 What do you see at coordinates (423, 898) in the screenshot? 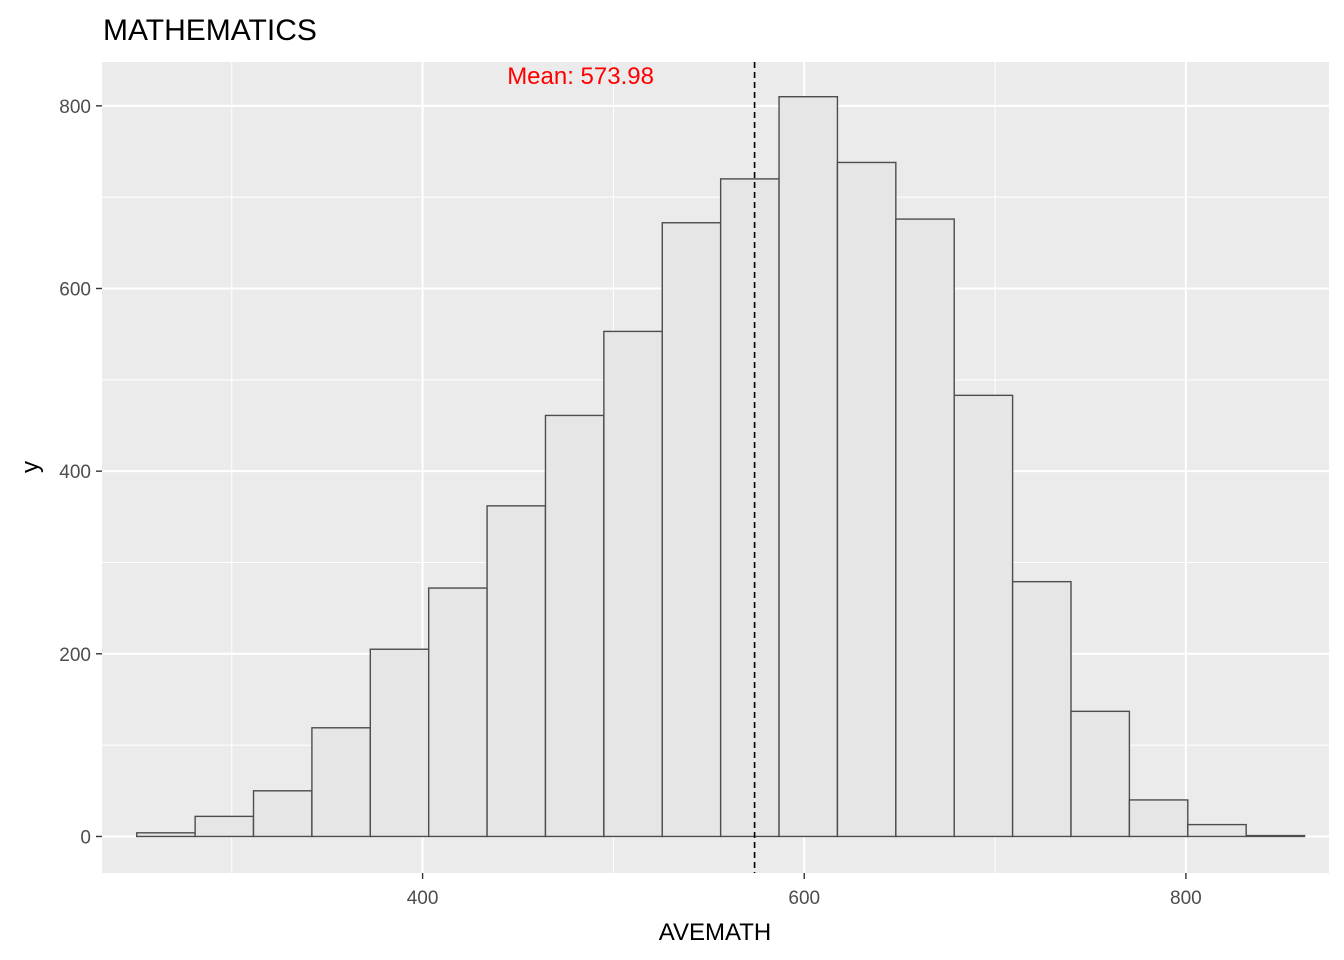
I see `x-tick-label: 400` at bounding box center [423, 898].